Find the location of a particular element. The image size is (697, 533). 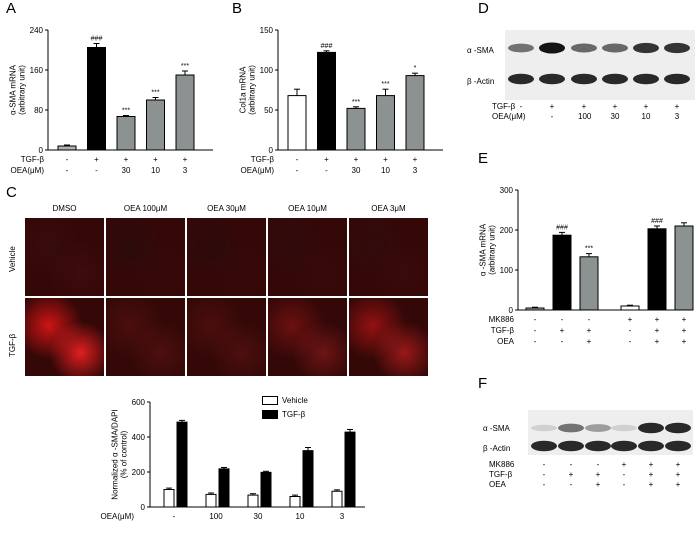

legend-label-vehicle: Vehicle is located at coordinates (295, 400).